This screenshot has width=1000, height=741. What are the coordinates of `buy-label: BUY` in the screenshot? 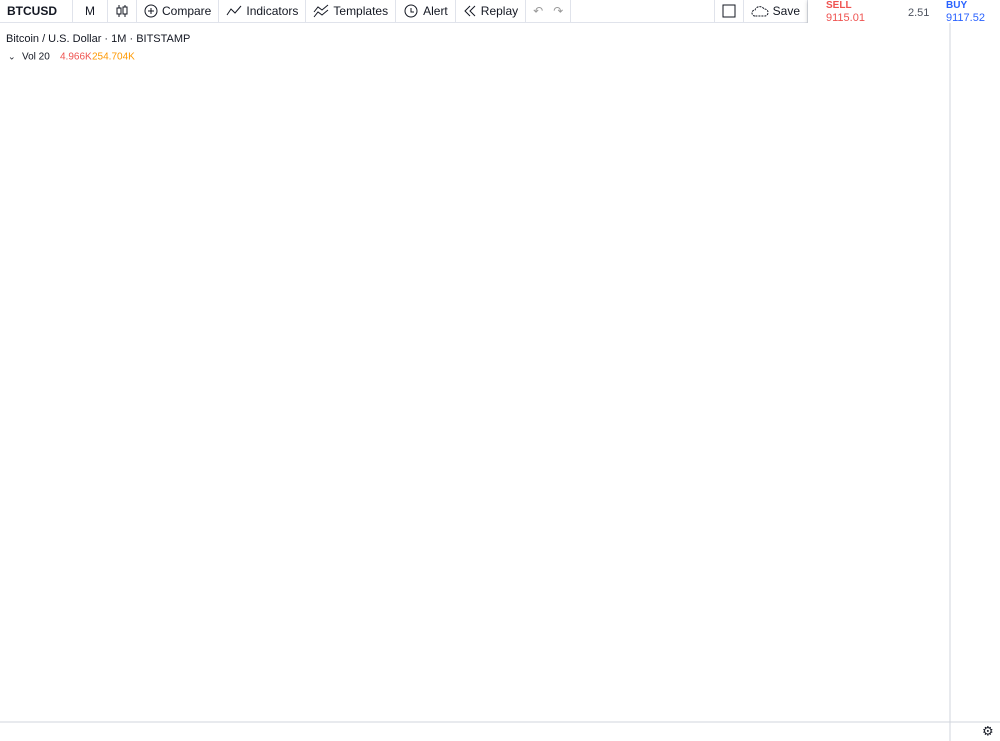 It's located at (957, 5).